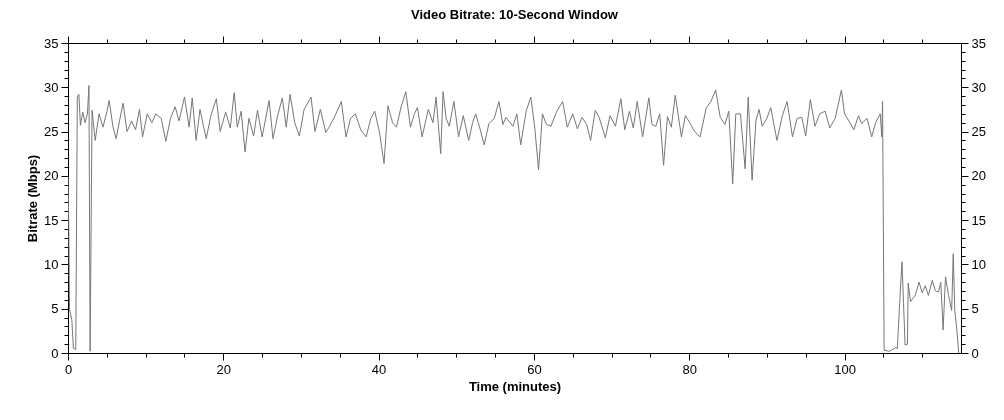  What do you see at coordinates (379, 369) in the screenshot?
I see `x-tick-label: 40` at bounding box center [379, 369].